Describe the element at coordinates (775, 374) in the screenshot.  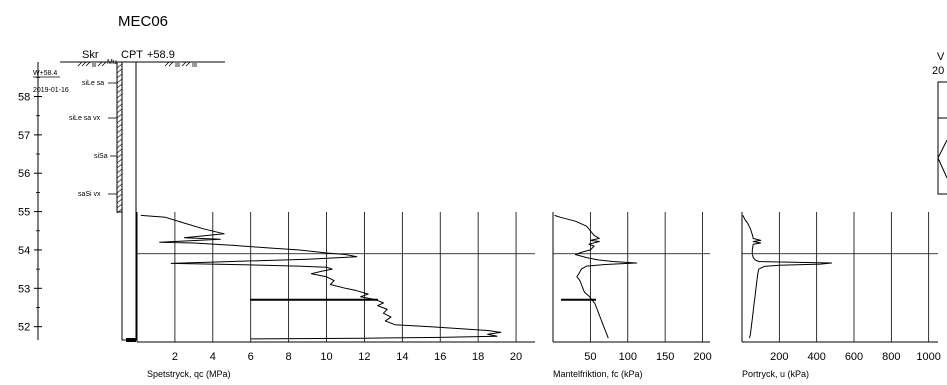
I see `u-axis-label: Portryck, u (kPa)` at that location.